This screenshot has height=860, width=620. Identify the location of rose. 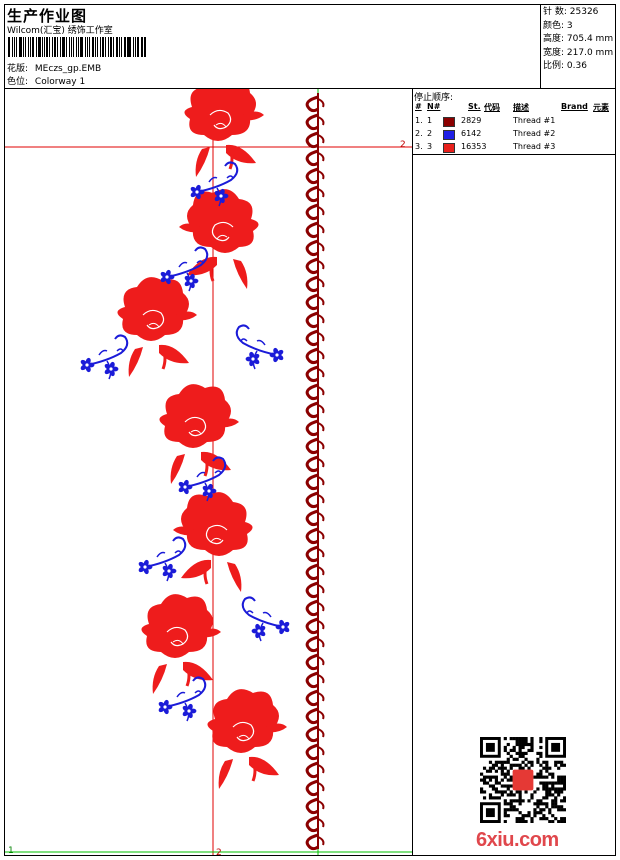
(219, 239).